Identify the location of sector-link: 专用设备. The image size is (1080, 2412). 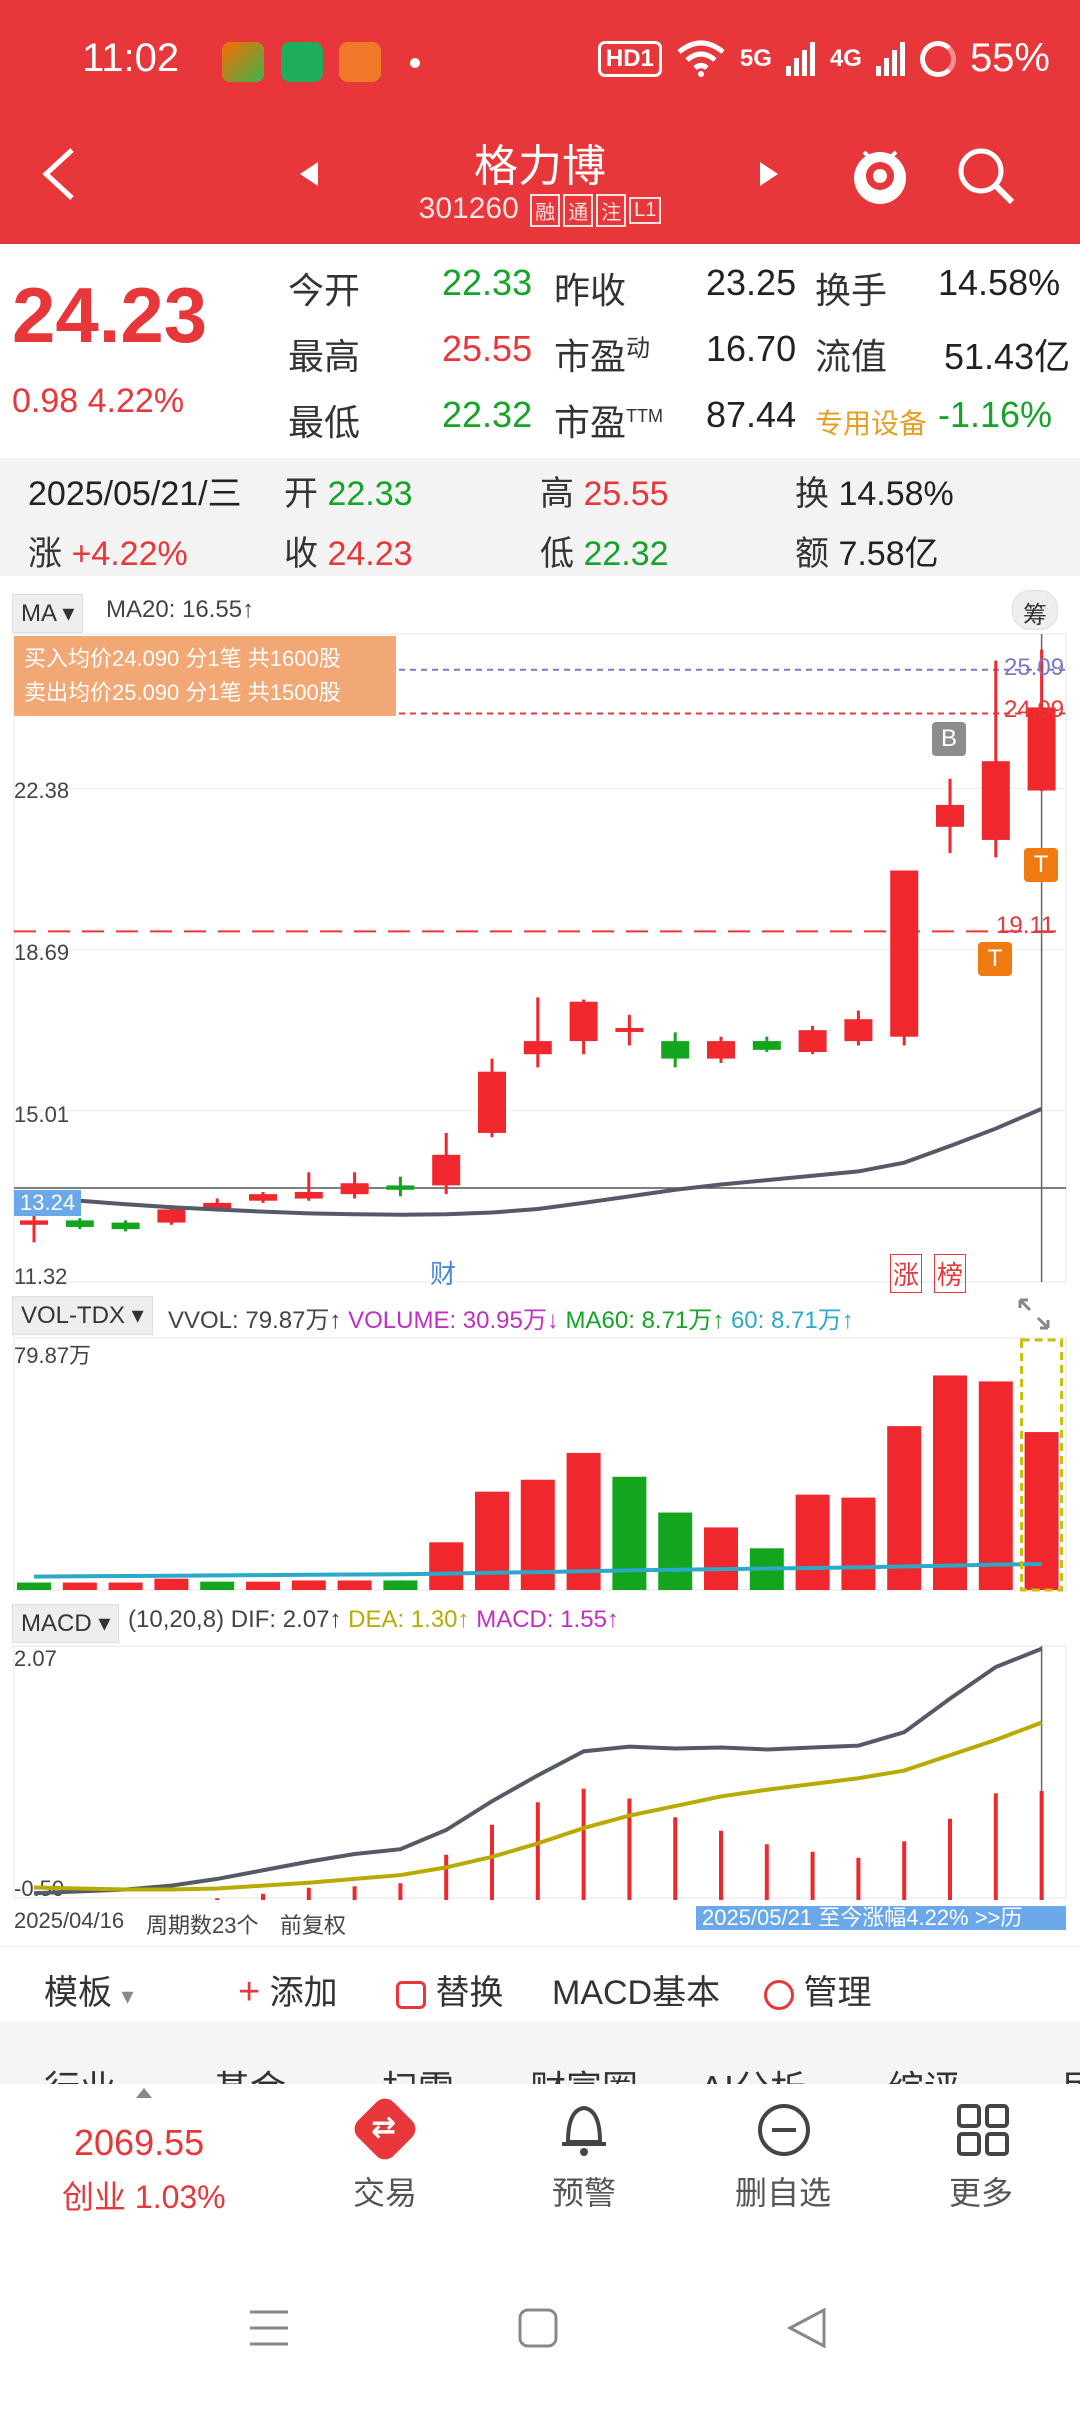
(871, 423).